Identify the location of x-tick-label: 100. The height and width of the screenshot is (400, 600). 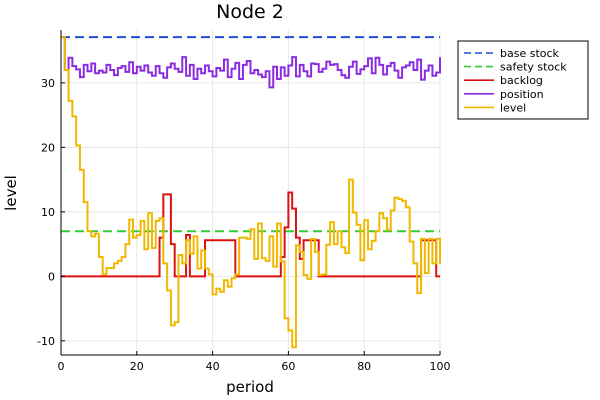
(440, 366).